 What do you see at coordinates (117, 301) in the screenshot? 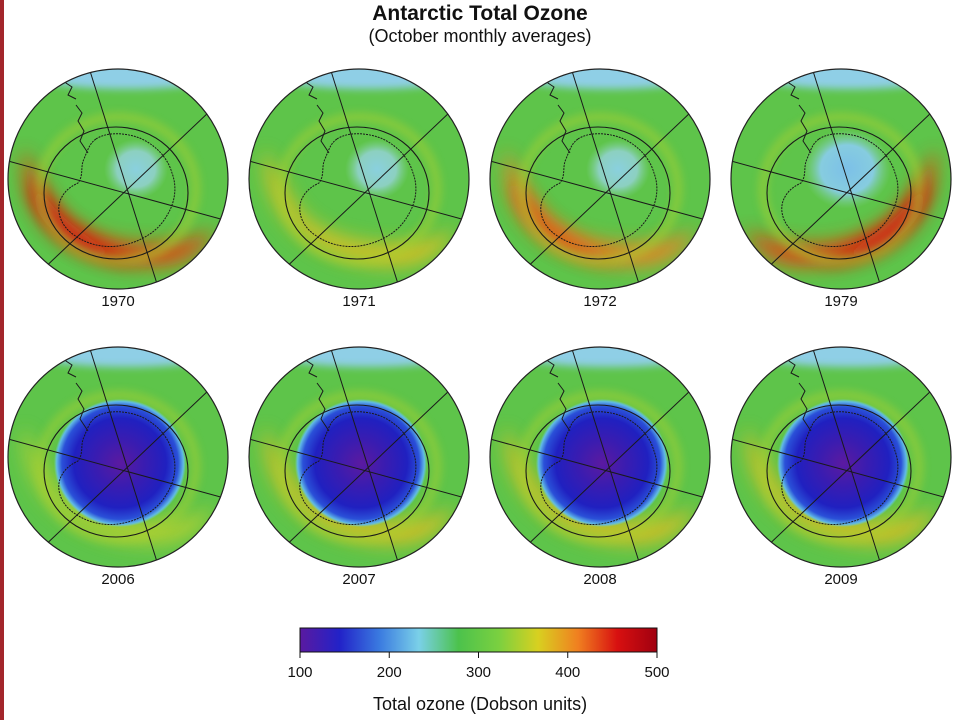
I see `year-label-1970: 1970` at bounding box center [117, 301].